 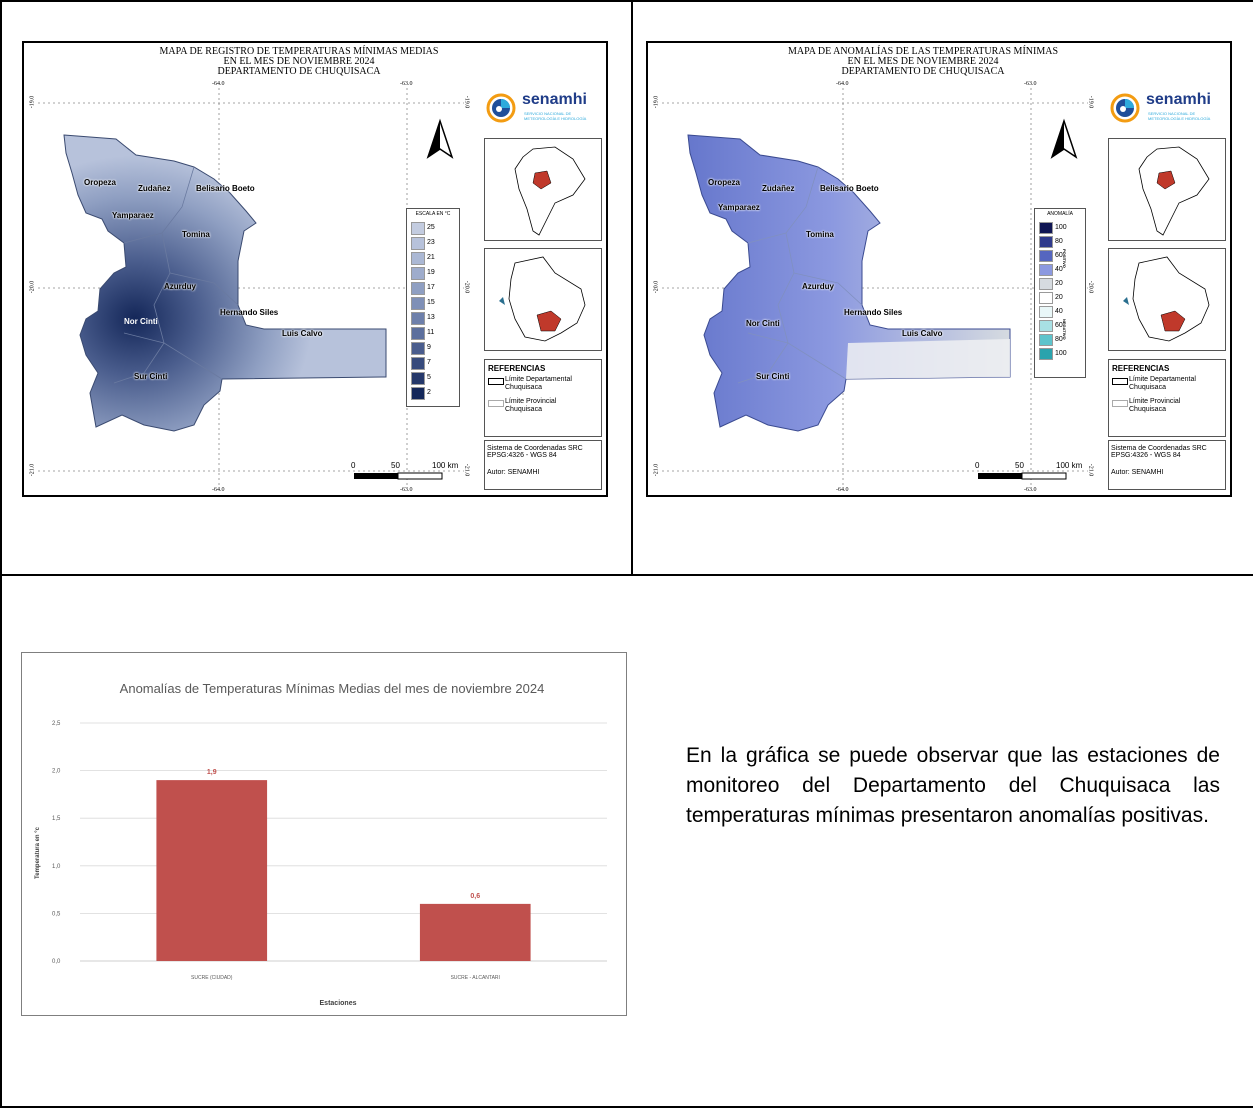 I want to click on map-legend: ESCALA EN °C 25 23 21 19 17 15 13 11 9 7 5 2, so click(x=433, y=307).